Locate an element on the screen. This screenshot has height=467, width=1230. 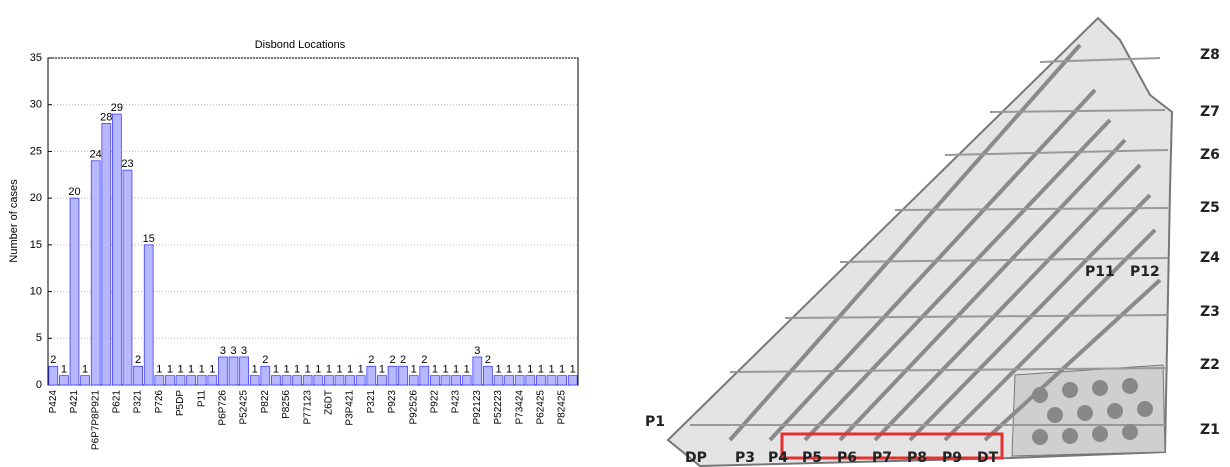
side-label: P1 is located at coordinates (655, 422).